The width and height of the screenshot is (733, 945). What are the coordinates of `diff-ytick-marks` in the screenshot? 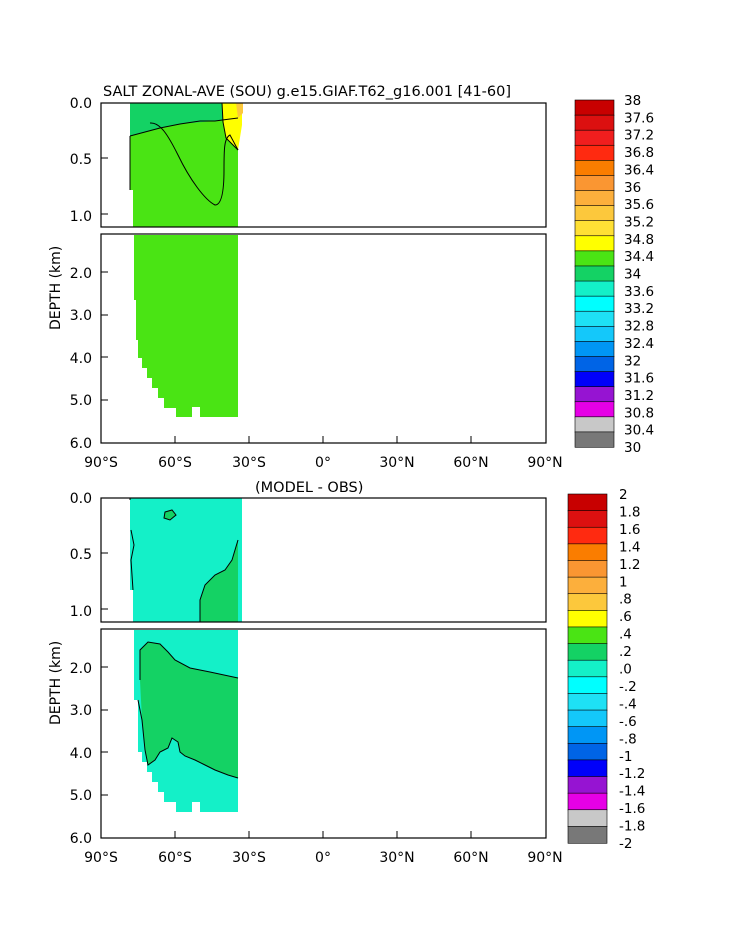 It's located at (104, 674).